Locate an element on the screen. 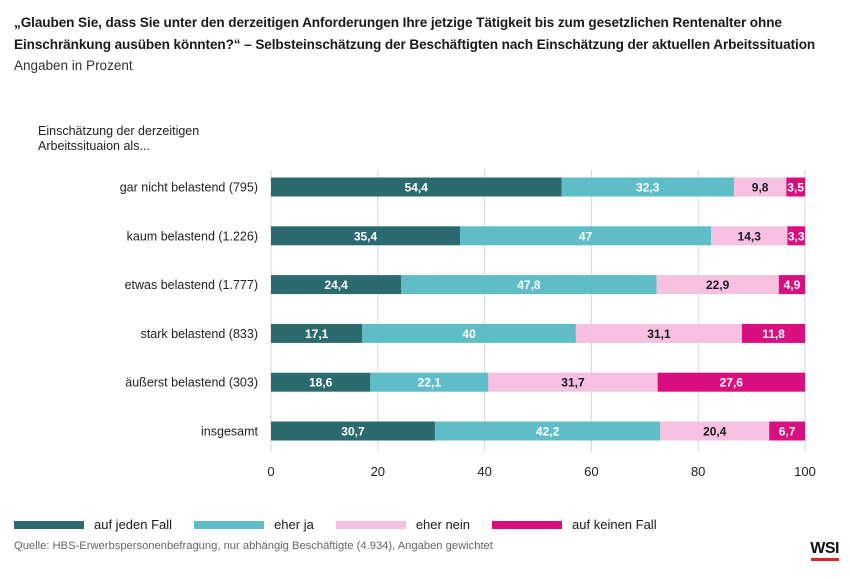 The image size is (850, 579). data-label: 3,5 is located at coordinates (795, 188).